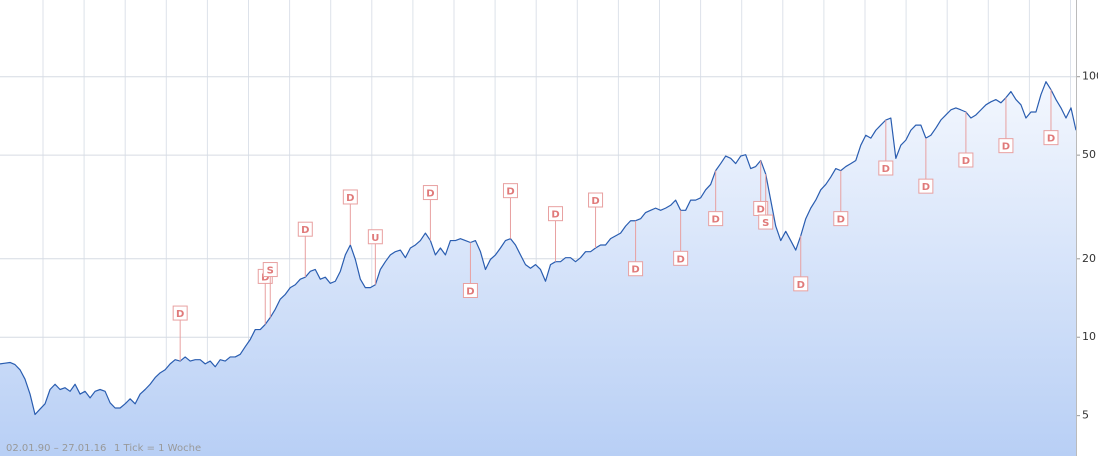  Describe the element at coordinates (157, 448) in the screenshot. I see `tick-note: 1 Tick = 1 Woche` at that location.